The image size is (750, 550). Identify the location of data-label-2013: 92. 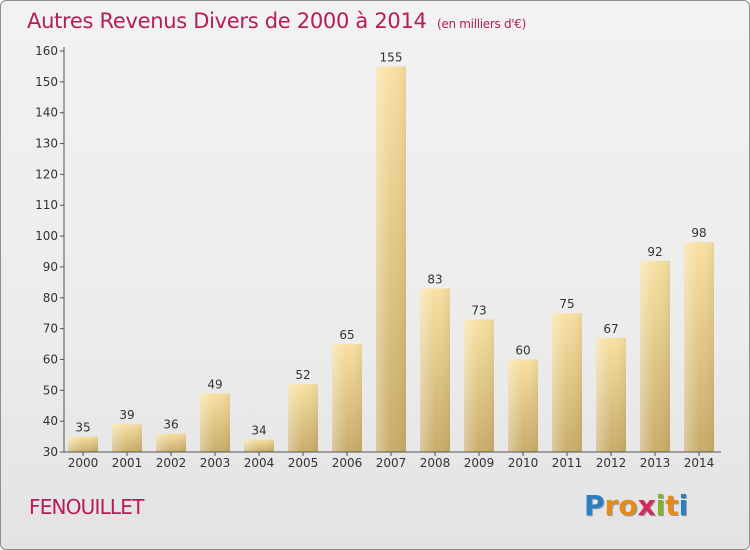
(654, 252).